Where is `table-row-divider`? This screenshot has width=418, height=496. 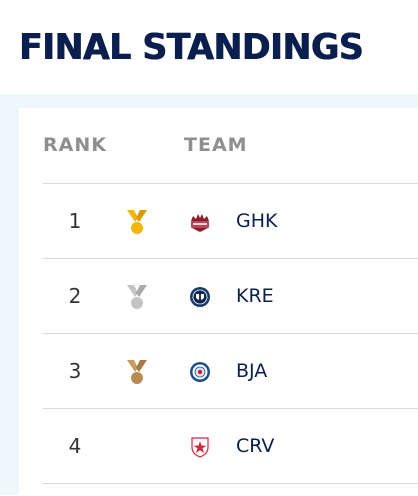
table-row-divider is located at coordinates (230, 489).